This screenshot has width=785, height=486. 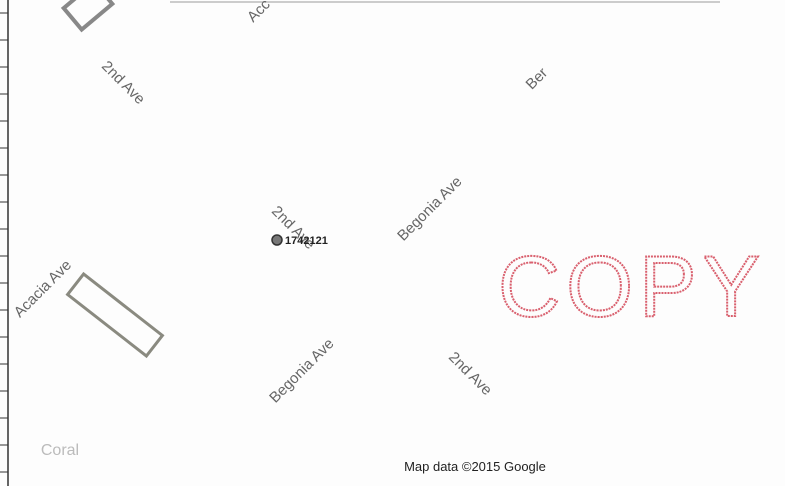 What do you see at coordinates (475, 466) in the screenshot?
I see `attribution: Map data ©2015 Google` at bounding box center [475, 466].